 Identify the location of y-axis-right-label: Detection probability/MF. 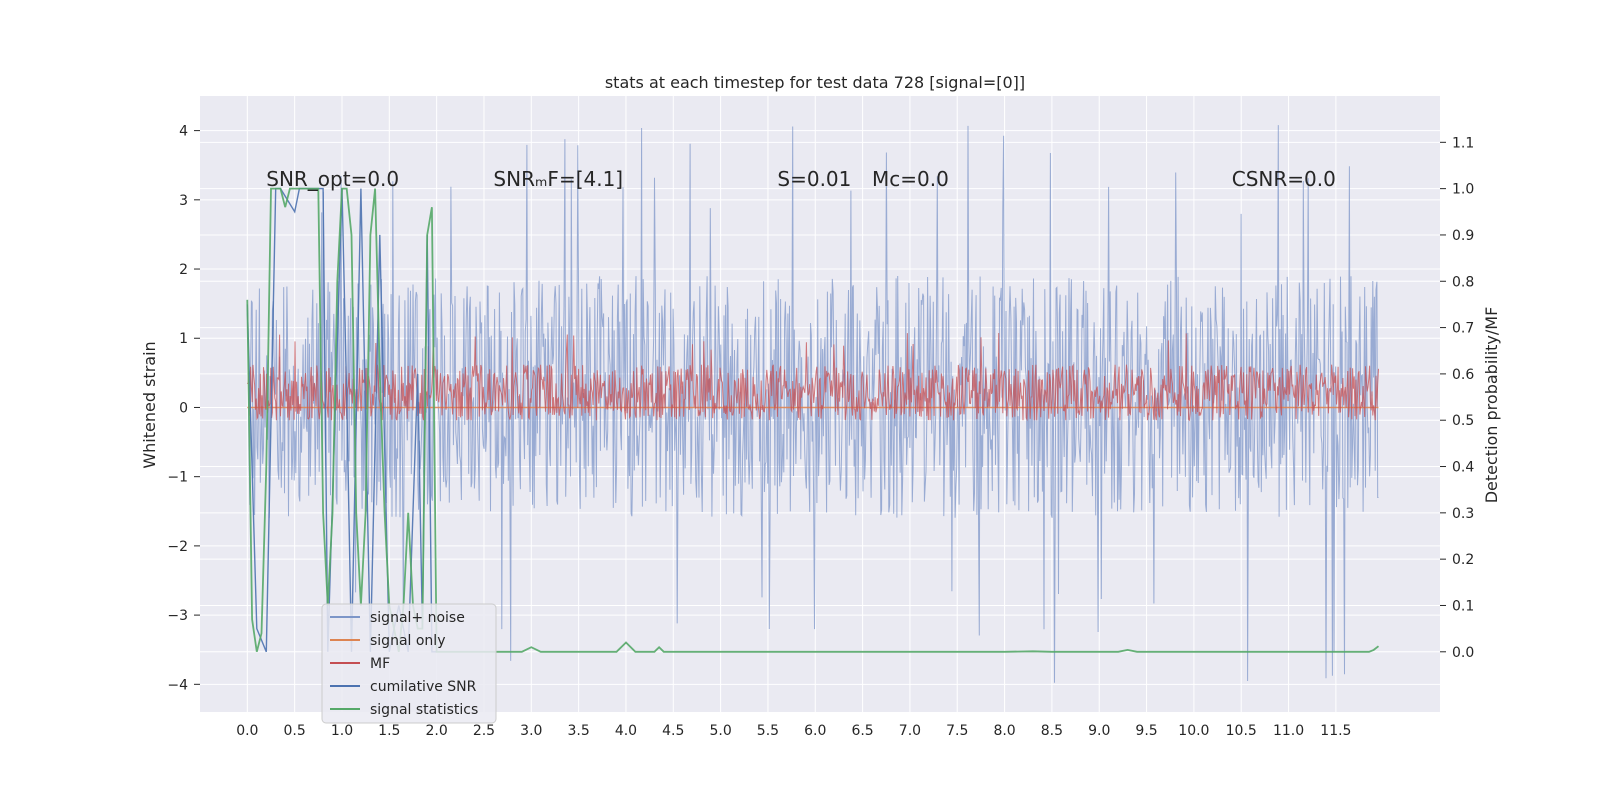
(1491, 405).